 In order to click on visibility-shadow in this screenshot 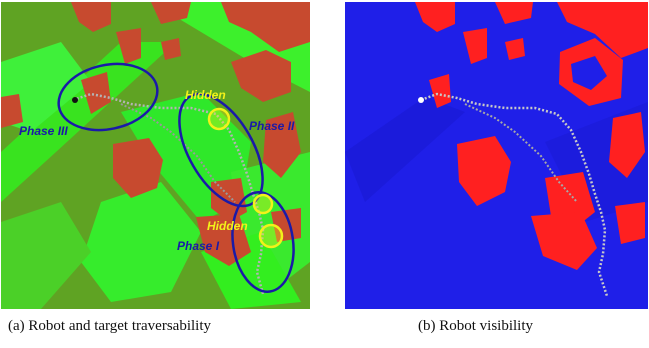, I will do `click(405, 149)`.